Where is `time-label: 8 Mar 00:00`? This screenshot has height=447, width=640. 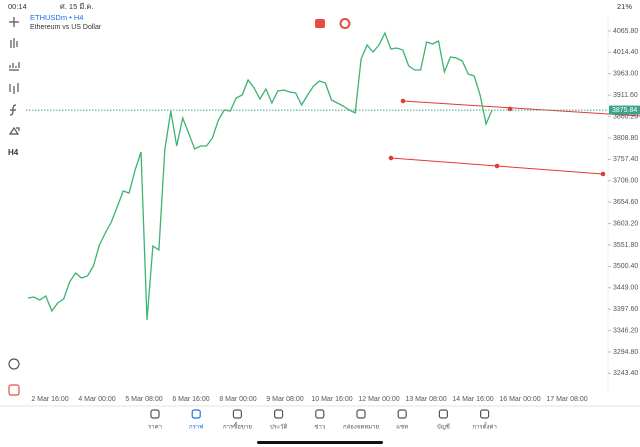 time-label: 8 Mar 00:00 is located at coordinates (237, 399).